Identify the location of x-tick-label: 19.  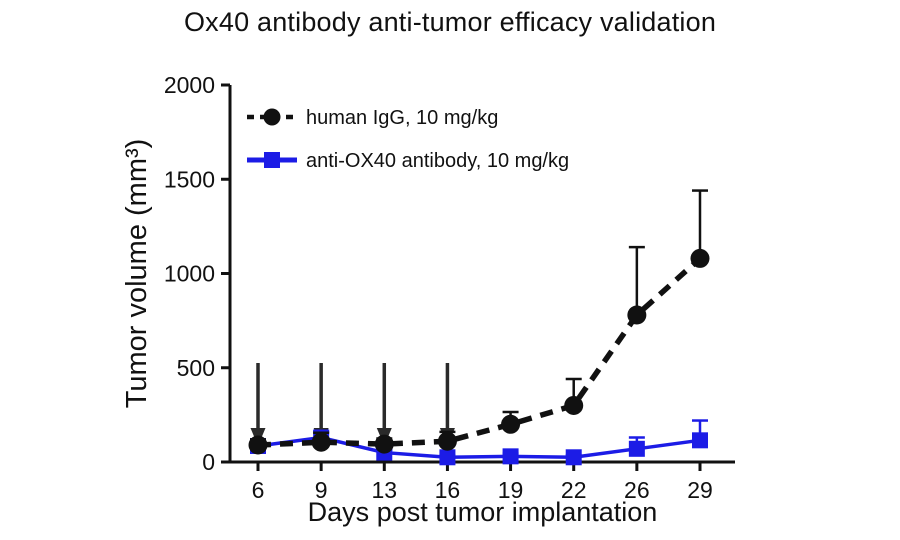
(511, 490).